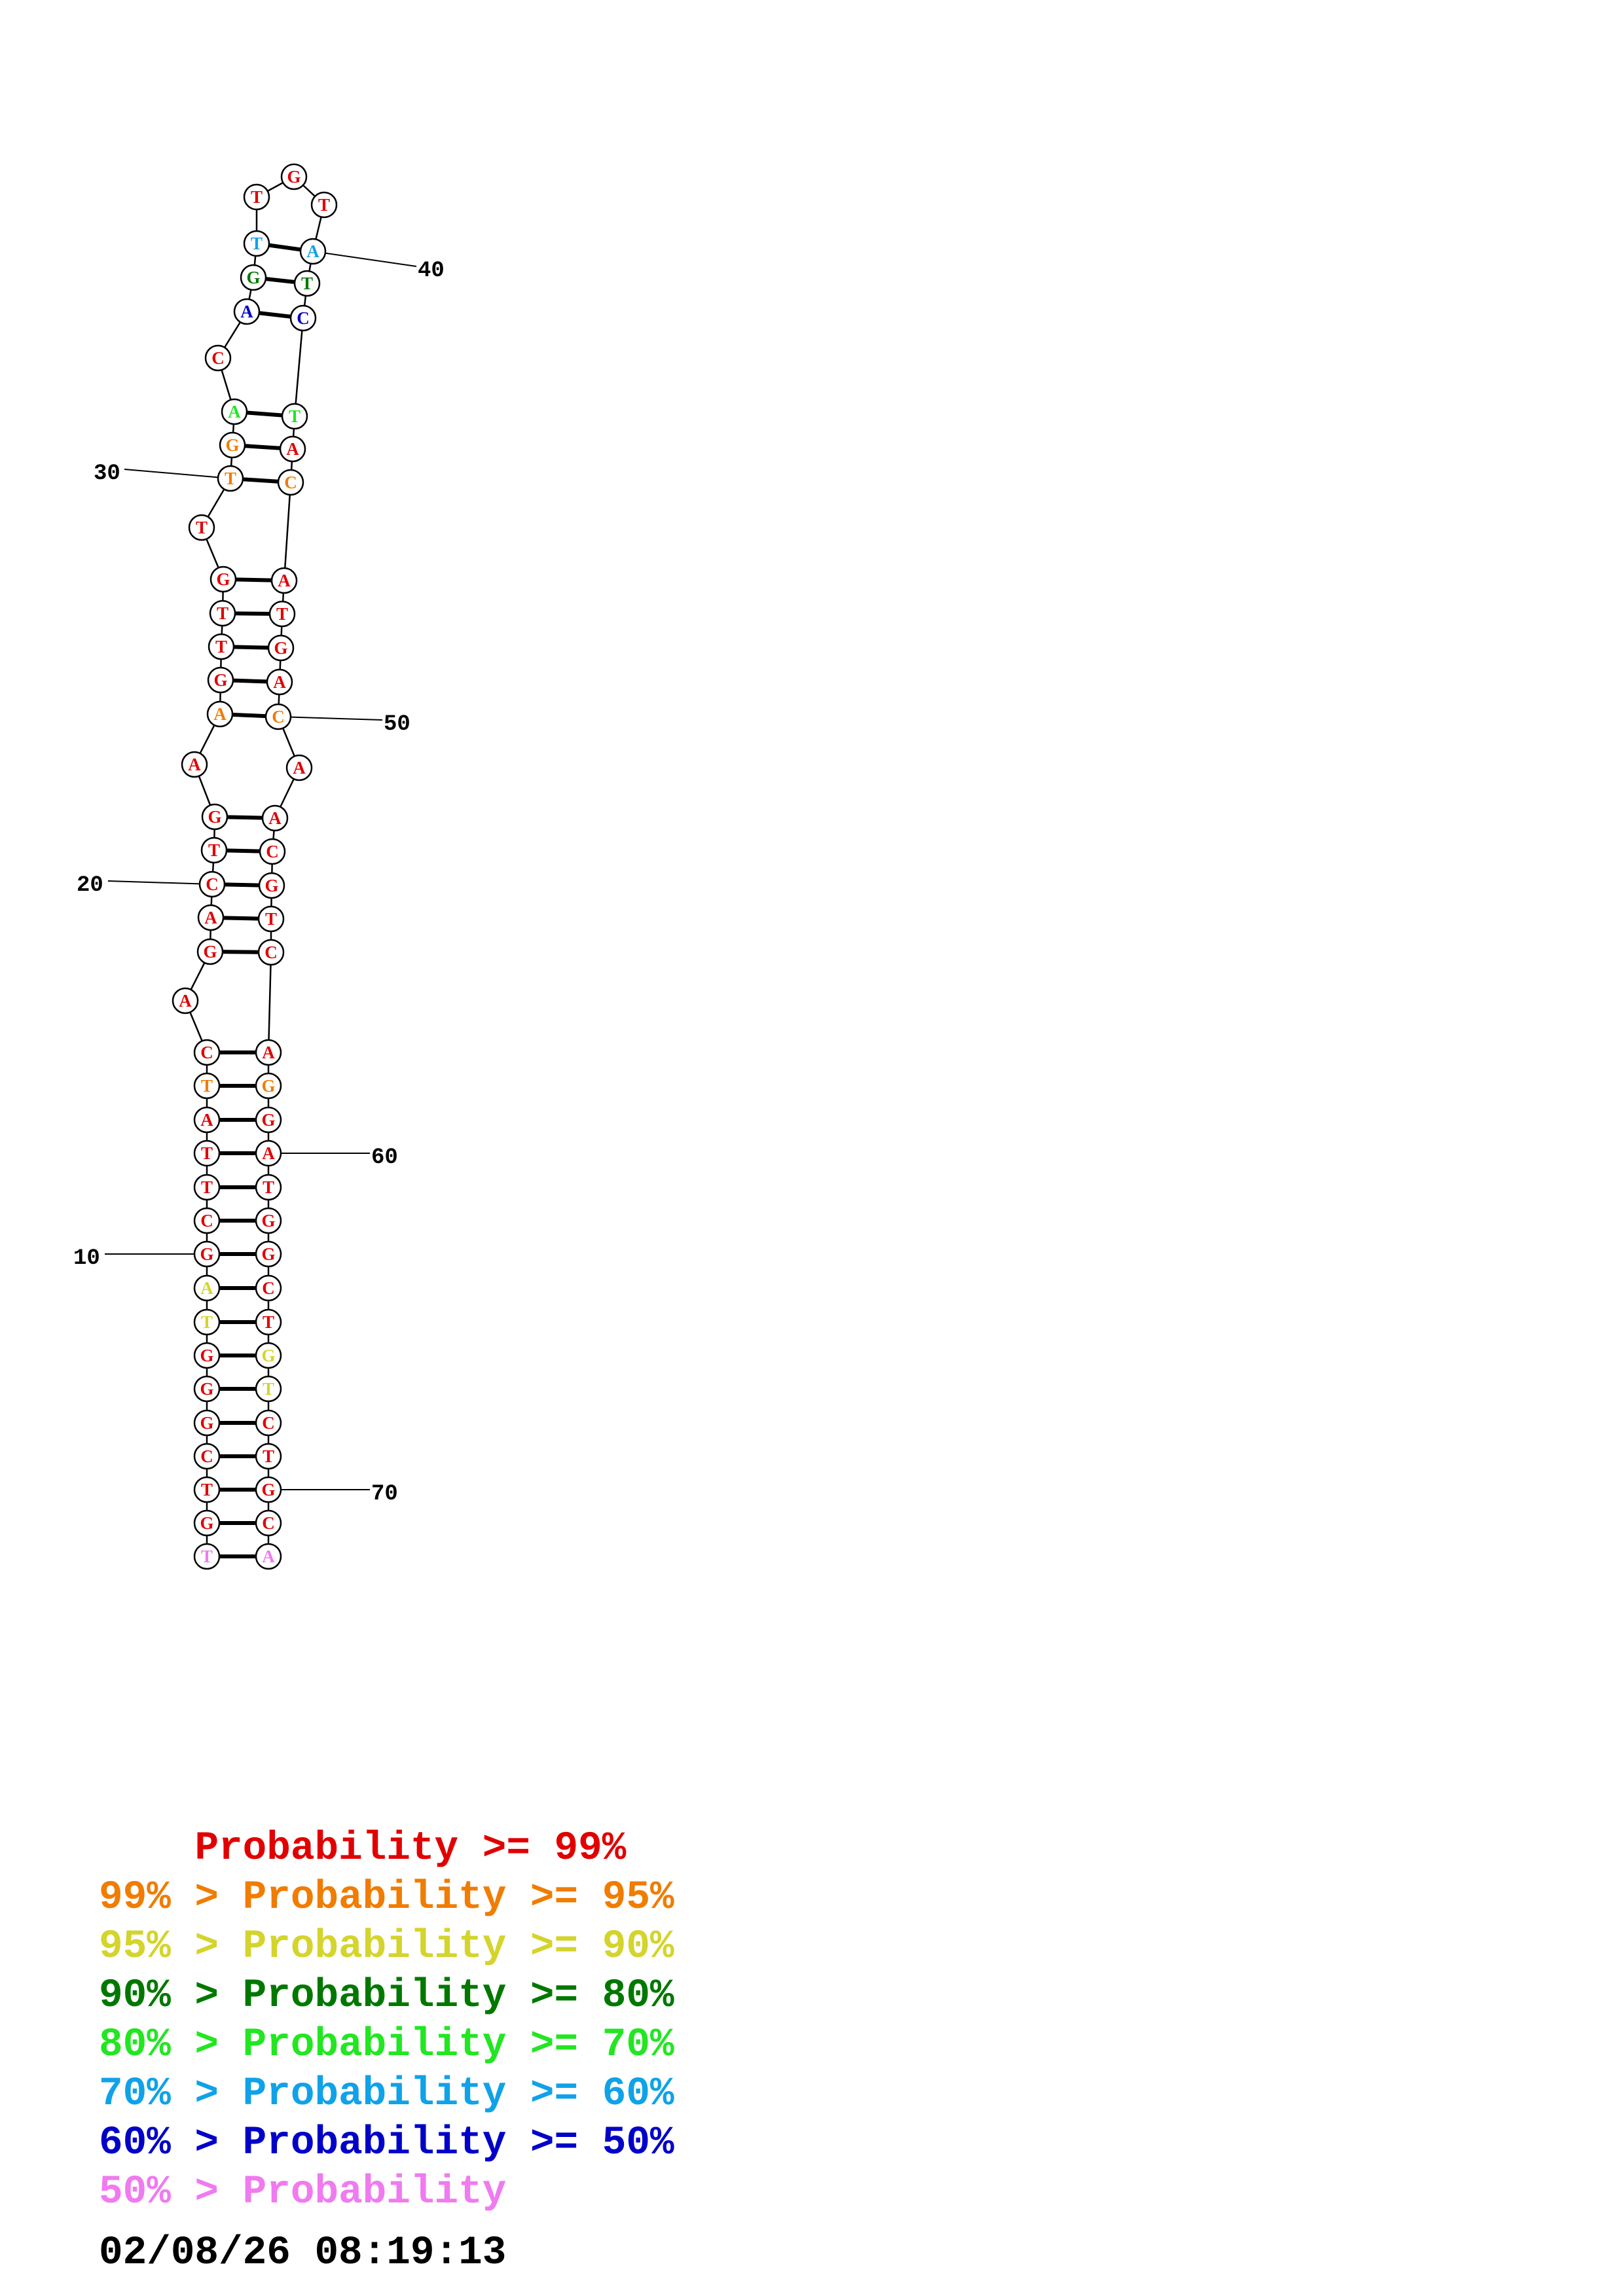 The width and height of the screenshot is (1623, 2296). I want to click on number-tick, so click(160, 882).